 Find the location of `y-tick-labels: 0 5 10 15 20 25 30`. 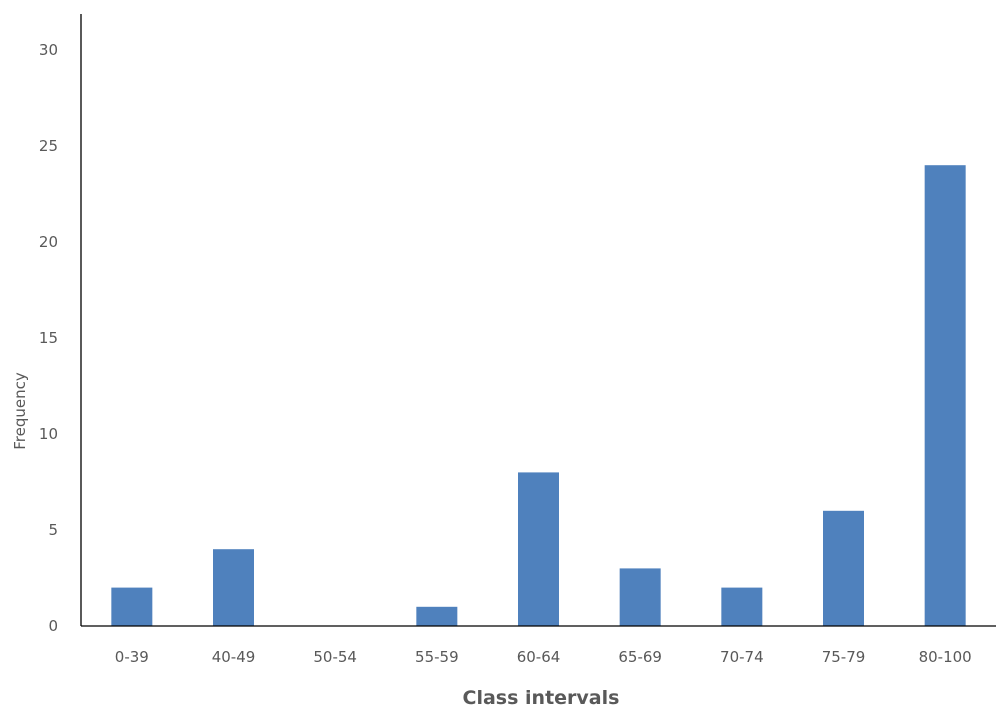

y-tick-labels: 0 5 10 15 20 25 30 is located at coordinates (48, 338).